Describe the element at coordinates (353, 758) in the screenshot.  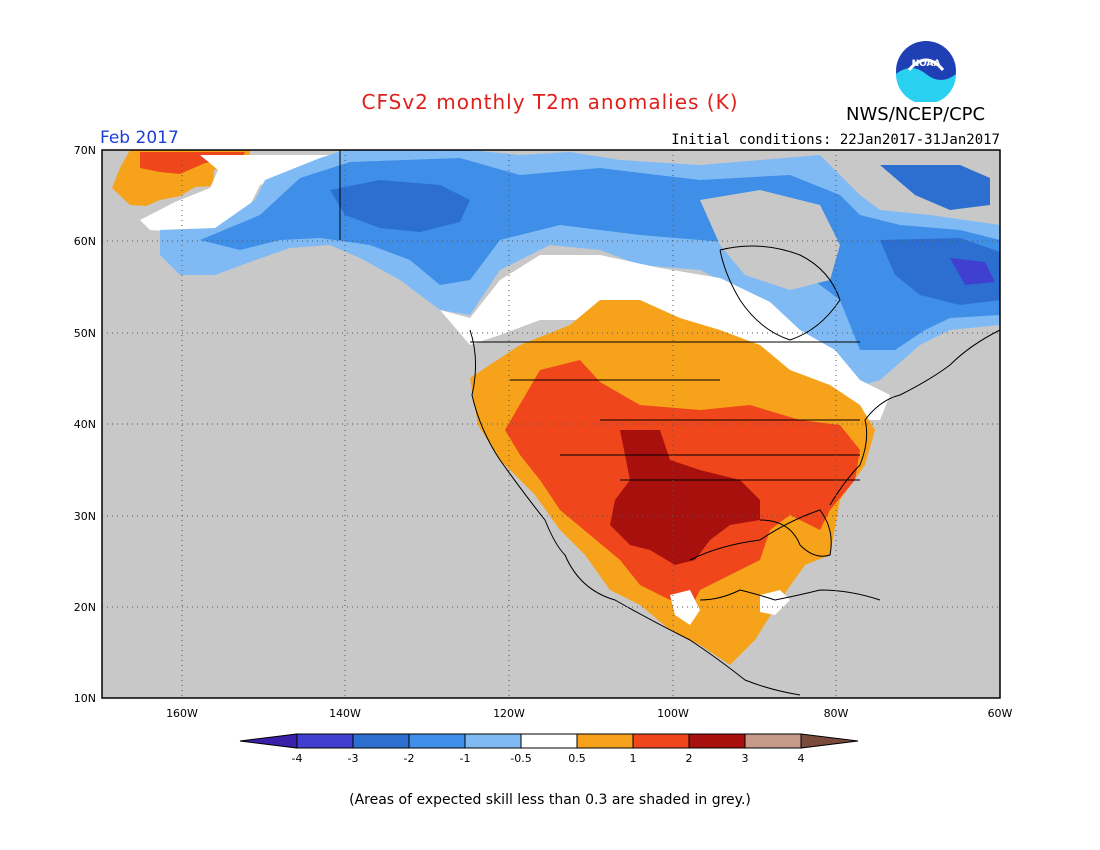
I see `colorbar-label: -3` at that location.